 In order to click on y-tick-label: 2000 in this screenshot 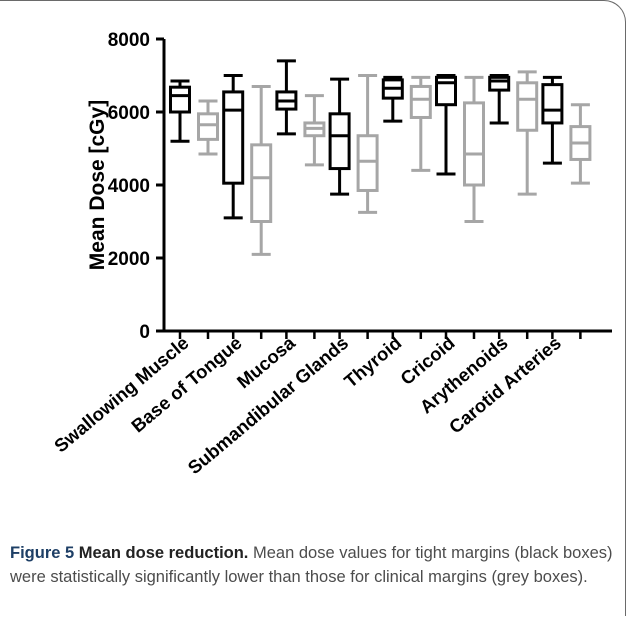, I will do `click(129, 259)`.